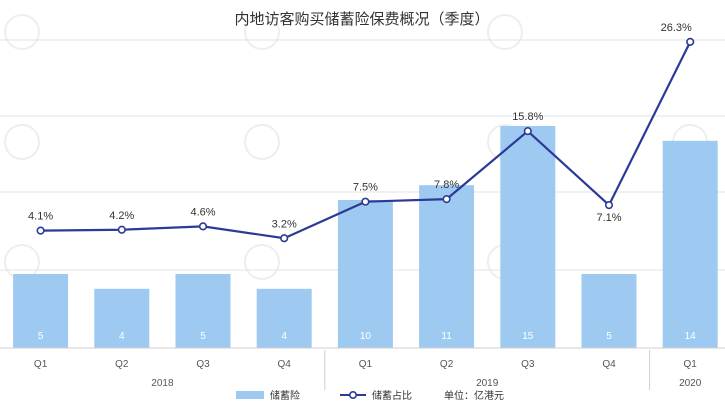 The image size is (725, 410). What do you see at coordinates (446, 185) in the screenshot?
I see `ratio-label: 7.8%` at bounding box center [446, 185].